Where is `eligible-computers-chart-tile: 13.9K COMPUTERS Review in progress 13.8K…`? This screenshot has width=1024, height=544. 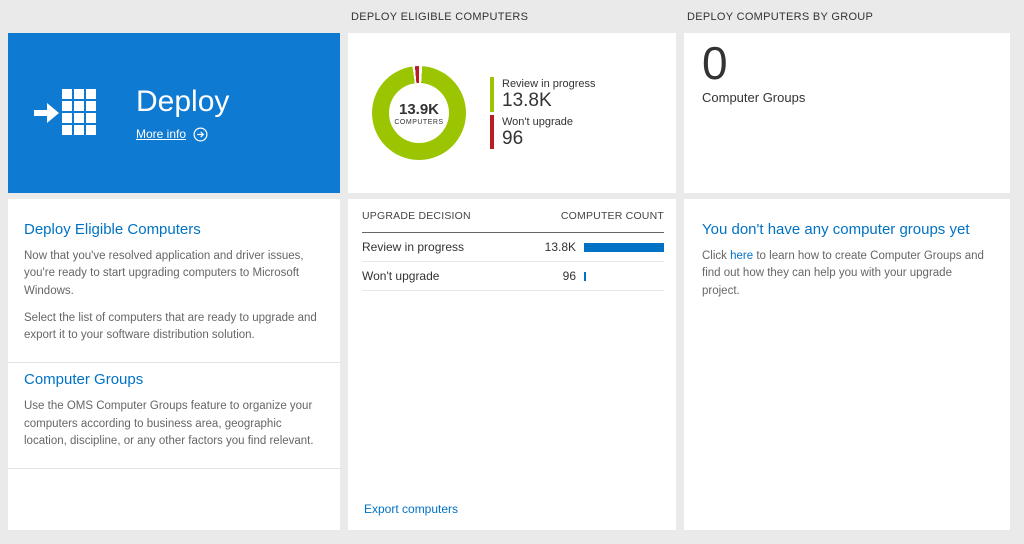
eligible-computers-chart-tile: 13.9K COMPUTERS Review in progress 13.8K… is located at coordinates (512, 113).